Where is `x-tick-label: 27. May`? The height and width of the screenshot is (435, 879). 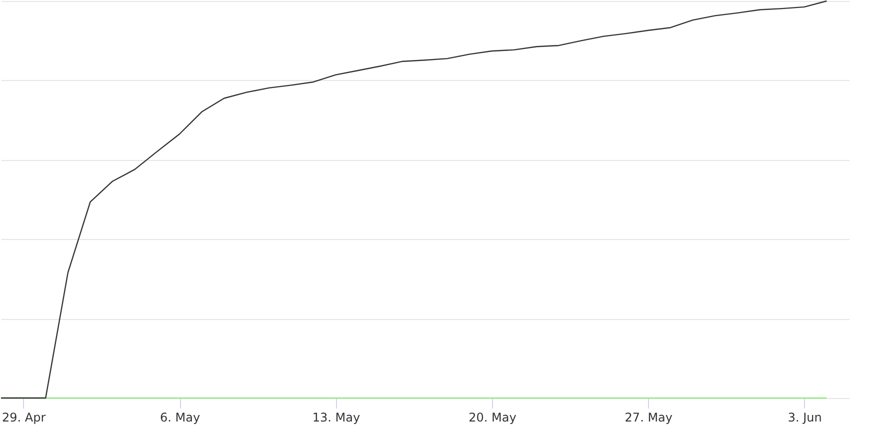
x-tick-label: 27. May is located at coordinates (648, 417).